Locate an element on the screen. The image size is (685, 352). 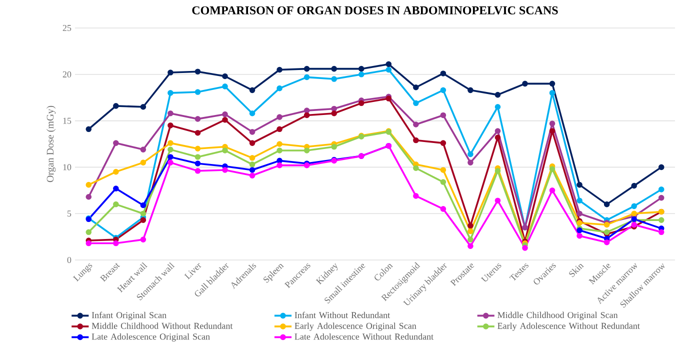
legend-label: Infant Original Scan is located at coordinates (129, 316).